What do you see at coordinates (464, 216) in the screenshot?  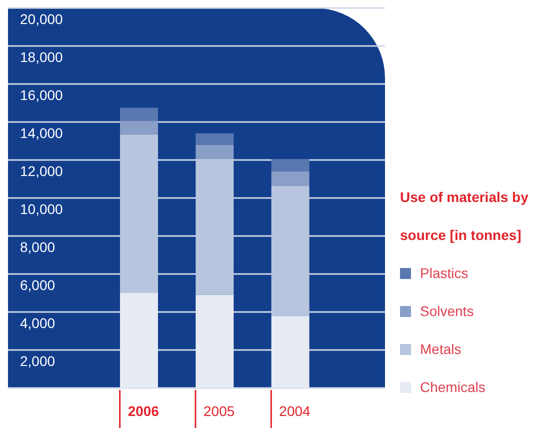 I see `chart-title: Use of materials by source [in tonnes]` at bounding box center [464, 216].